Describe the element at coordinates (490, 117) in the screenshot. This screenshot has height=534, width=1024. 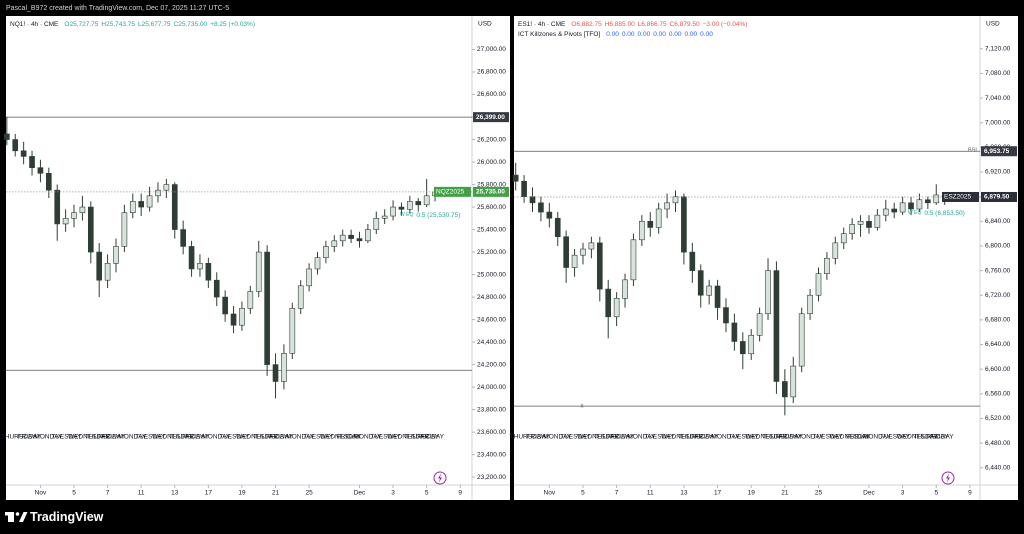
I see `price-line-label: 26,399.00` at that location.